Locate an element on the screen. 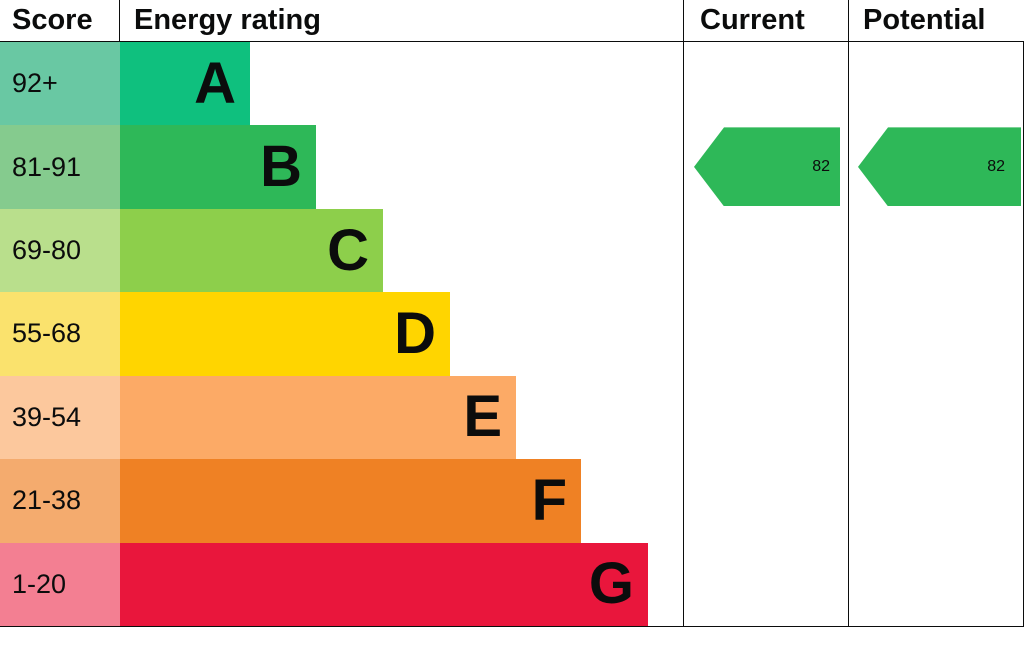 The width and height of the screenshot is (1024, 666). band-row: 55-68 D is located at coordinates (341, 334).